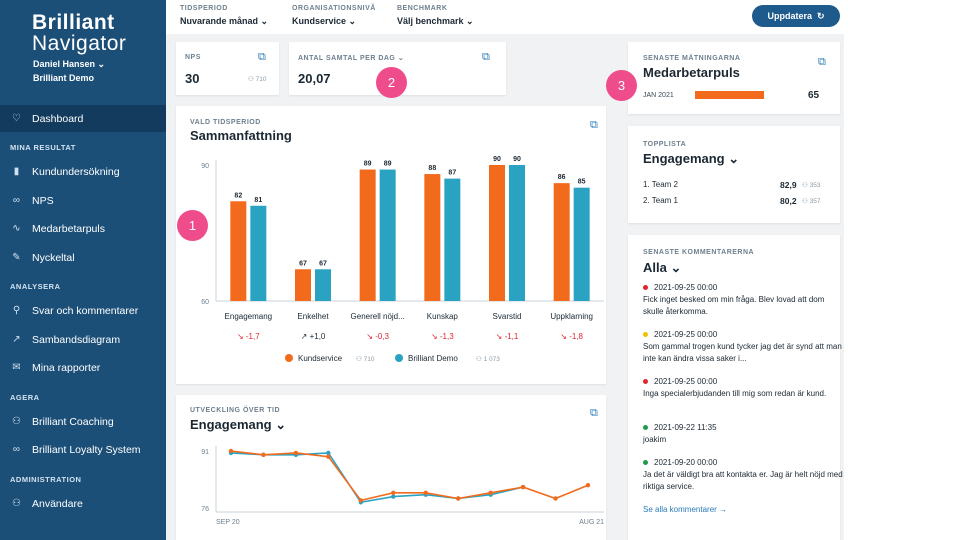 This screenshot has height=540, width=960. Describe the element at coordinates (365, 359) in the screenshot. I see `legend-count: ⚇ 710` at that location.